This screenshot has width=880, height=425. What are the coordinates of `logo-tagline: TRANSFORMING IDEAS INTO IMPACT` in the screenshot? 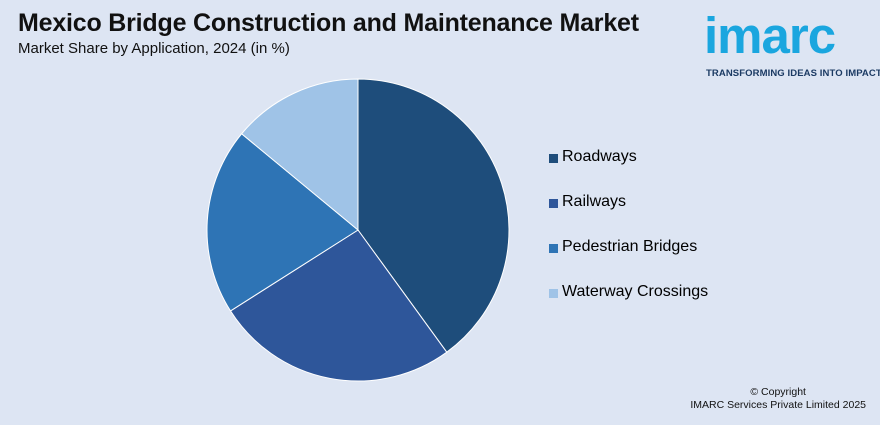 It's located at (793, 73).